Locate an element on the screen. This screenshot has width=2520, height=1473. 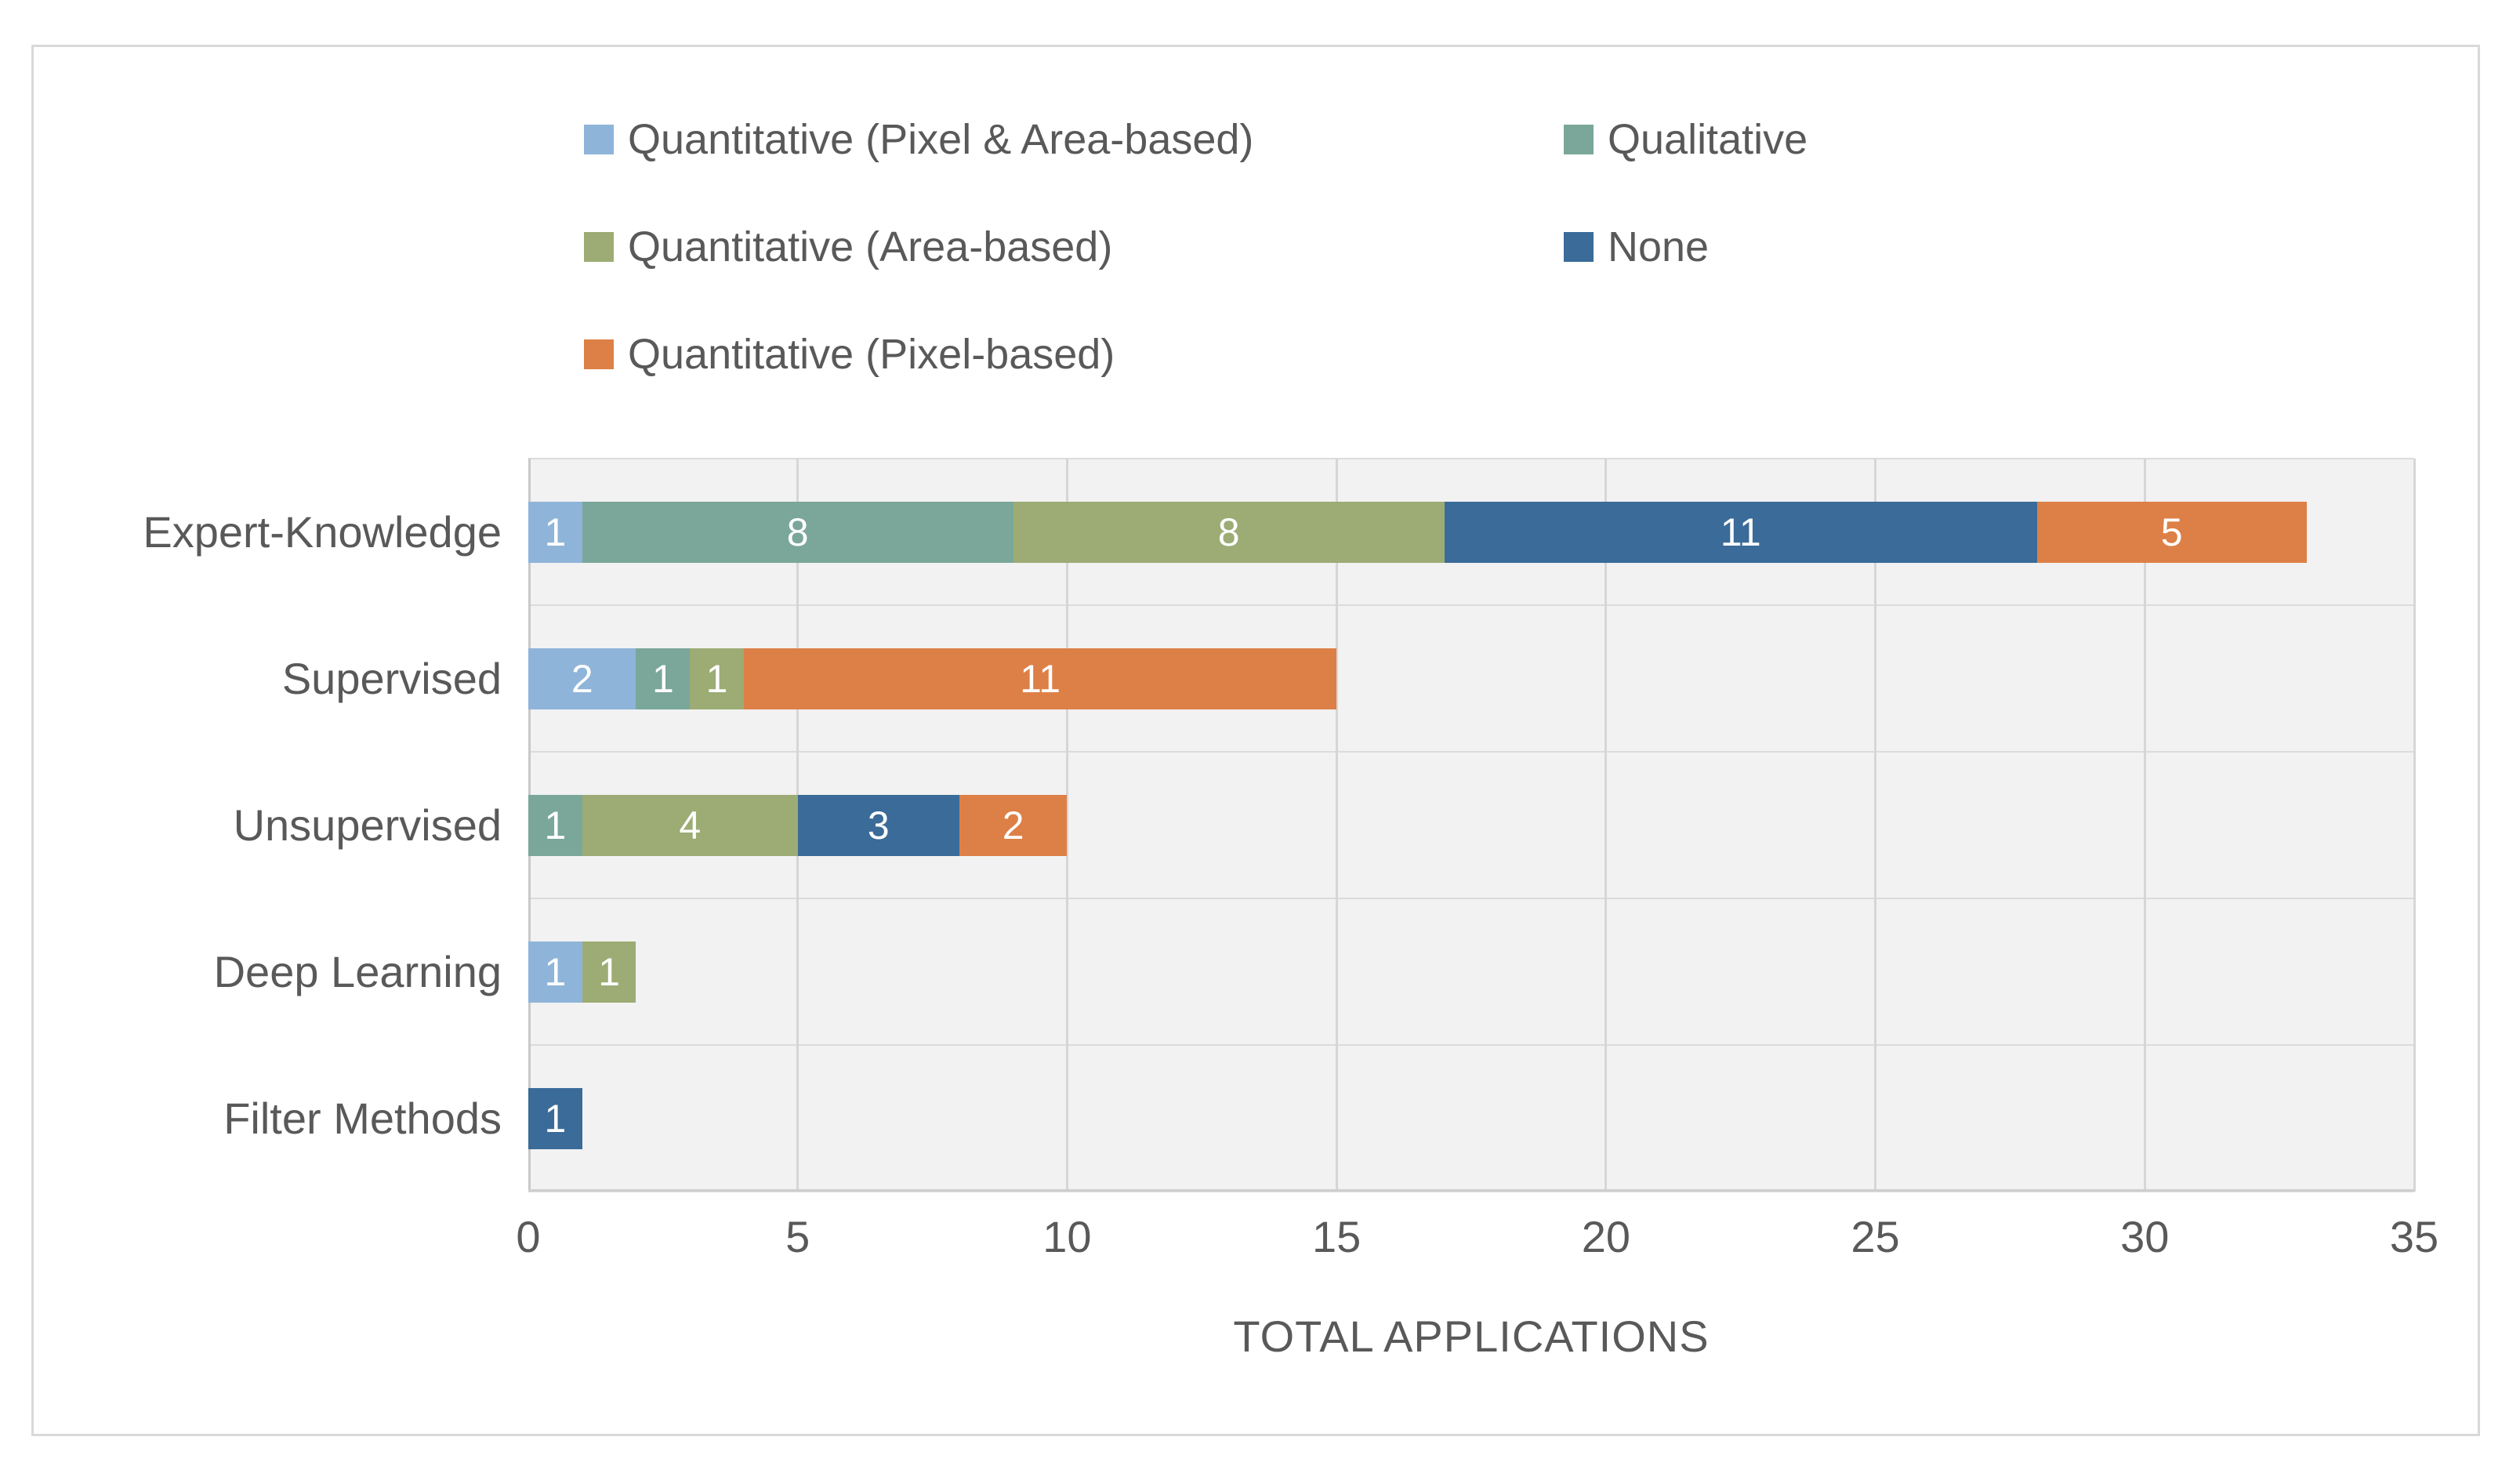
legend-item: Quantitative (Area-based) is located at coordinates (848, 246).